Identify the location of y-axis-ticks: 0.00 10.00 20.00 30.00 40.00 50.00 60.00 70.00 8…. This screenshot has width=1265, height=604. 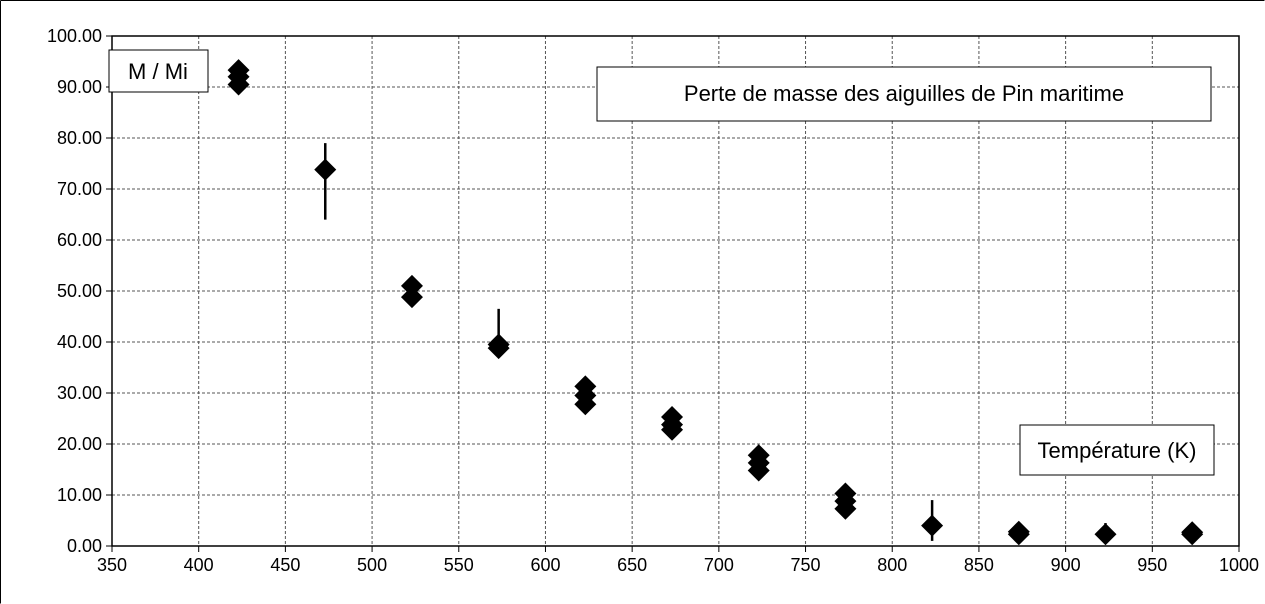
(79, 291).